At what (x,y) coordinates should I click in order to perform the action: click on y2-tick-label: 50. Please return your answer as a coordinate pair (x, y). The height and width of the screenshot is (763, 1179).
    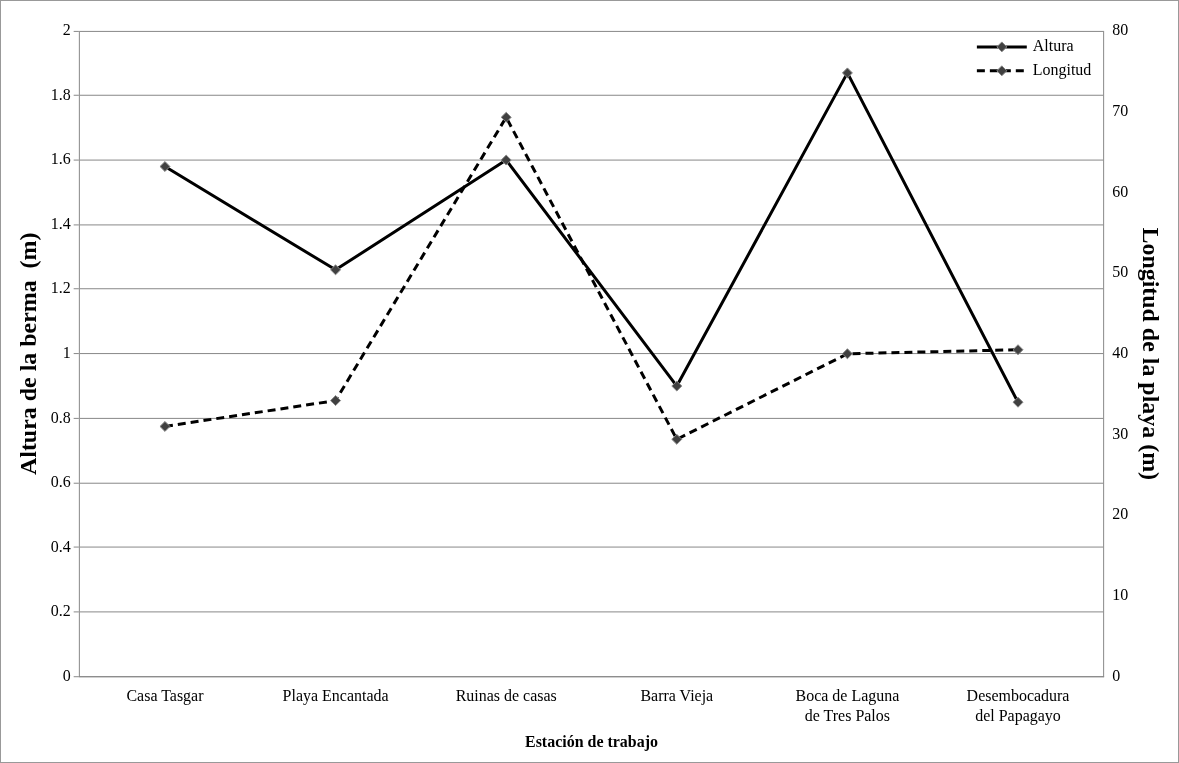
    Looking at the image, I should click on (1120, 272).